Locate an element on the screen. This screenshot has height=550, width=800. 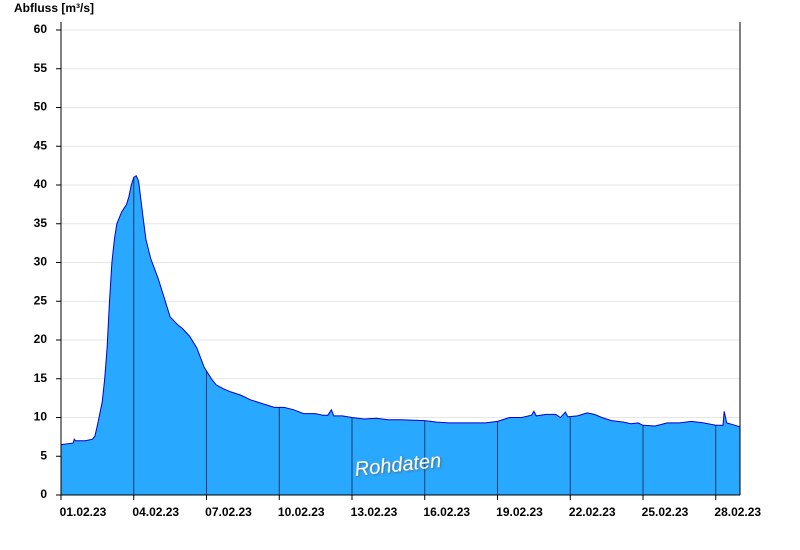
y-tick-label: 15 is located at coordinates (41, 378).